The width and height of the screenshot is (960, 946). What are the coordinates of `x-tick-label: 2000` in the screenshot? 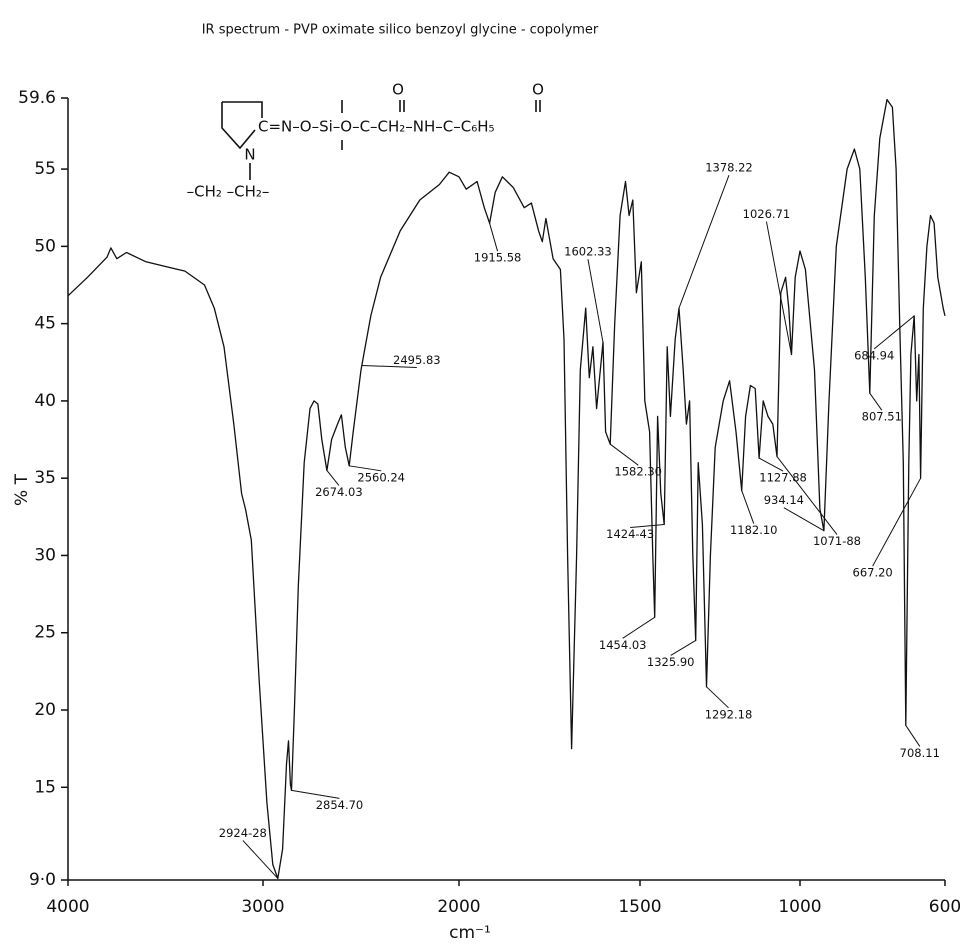 It's located at (458, 907).